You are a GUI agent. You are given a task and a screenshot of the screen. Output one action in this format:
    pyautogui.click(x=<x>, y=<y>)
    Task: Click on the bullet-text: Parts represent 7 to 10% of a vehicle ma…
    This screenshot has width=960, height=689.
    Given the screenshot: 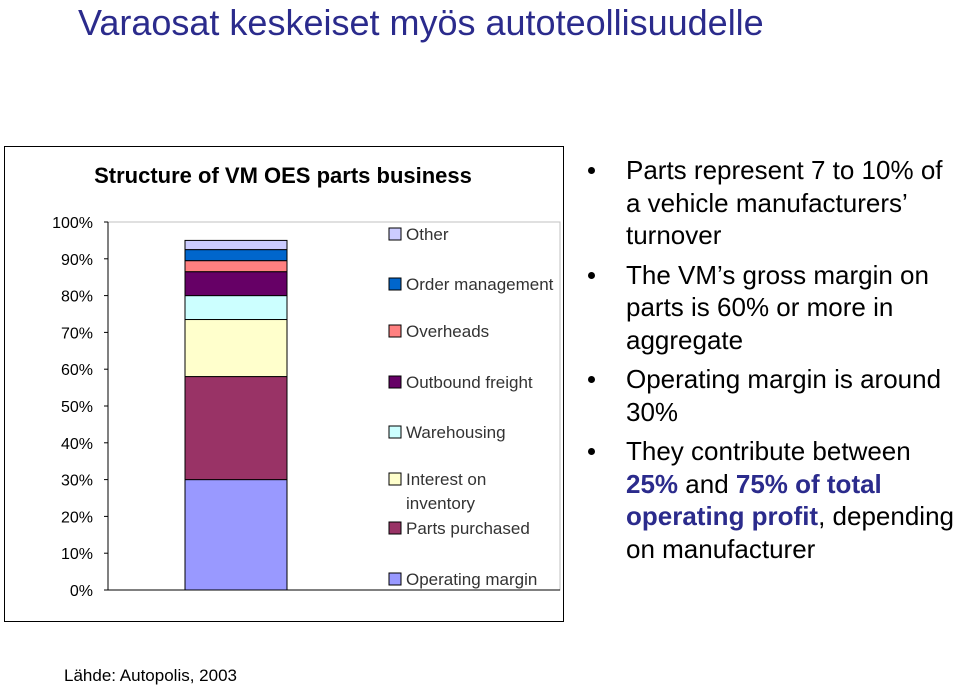 What is the action you would take?
    pyautogui.click(x=784, y=202)
    